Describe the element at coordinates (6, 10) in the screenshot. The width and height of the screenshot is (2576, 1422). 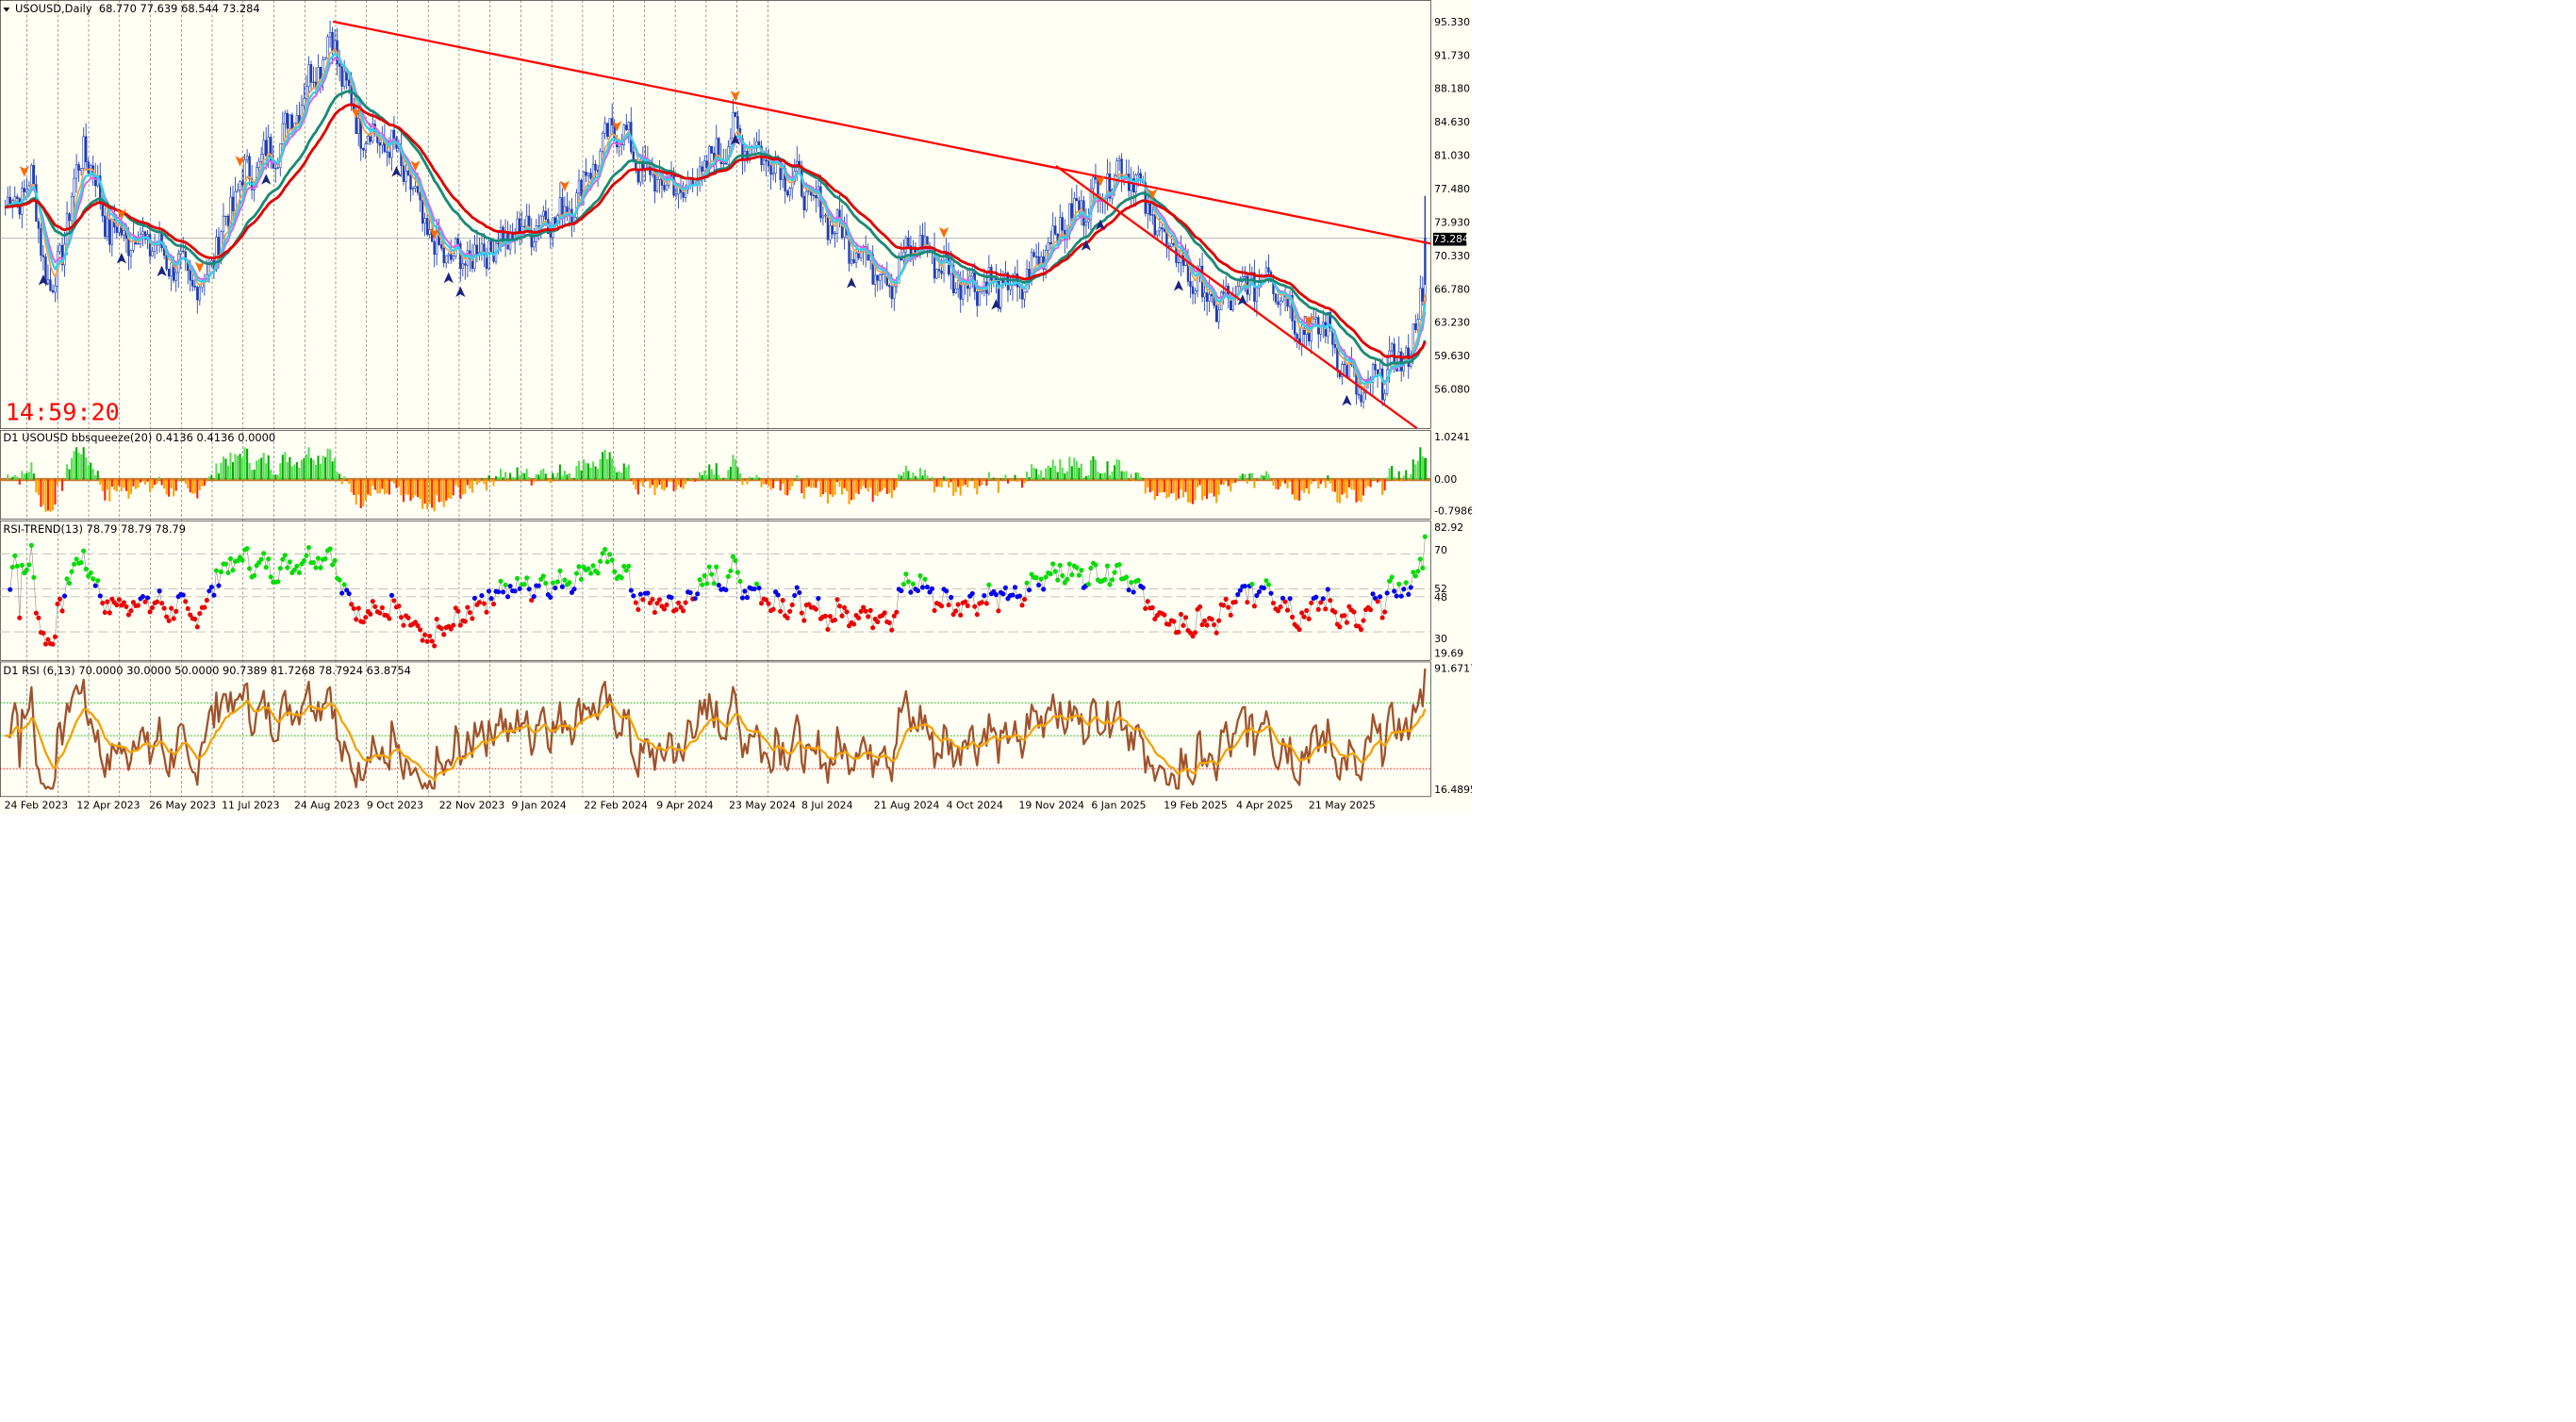
I see `dropdown-triangle-icon` at that location.